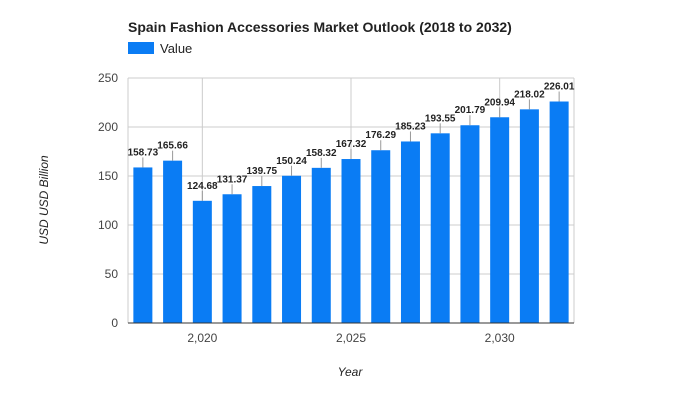 Image resolution: width=700 pixels, height=400 pixels. What do you see at coordinates (529, 94) in the screenshot?
I see `data-label: 218.02` at bounding box center [529, 94].